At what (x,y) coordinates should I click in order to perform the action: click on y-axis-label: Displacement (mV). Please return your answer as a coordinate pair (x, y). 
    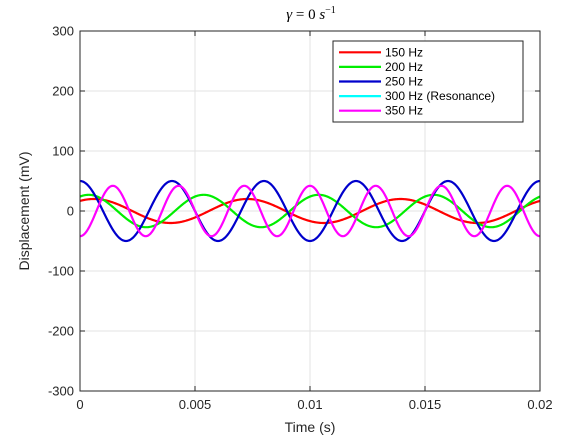
    Looking at the image, I should click on (24, 210).